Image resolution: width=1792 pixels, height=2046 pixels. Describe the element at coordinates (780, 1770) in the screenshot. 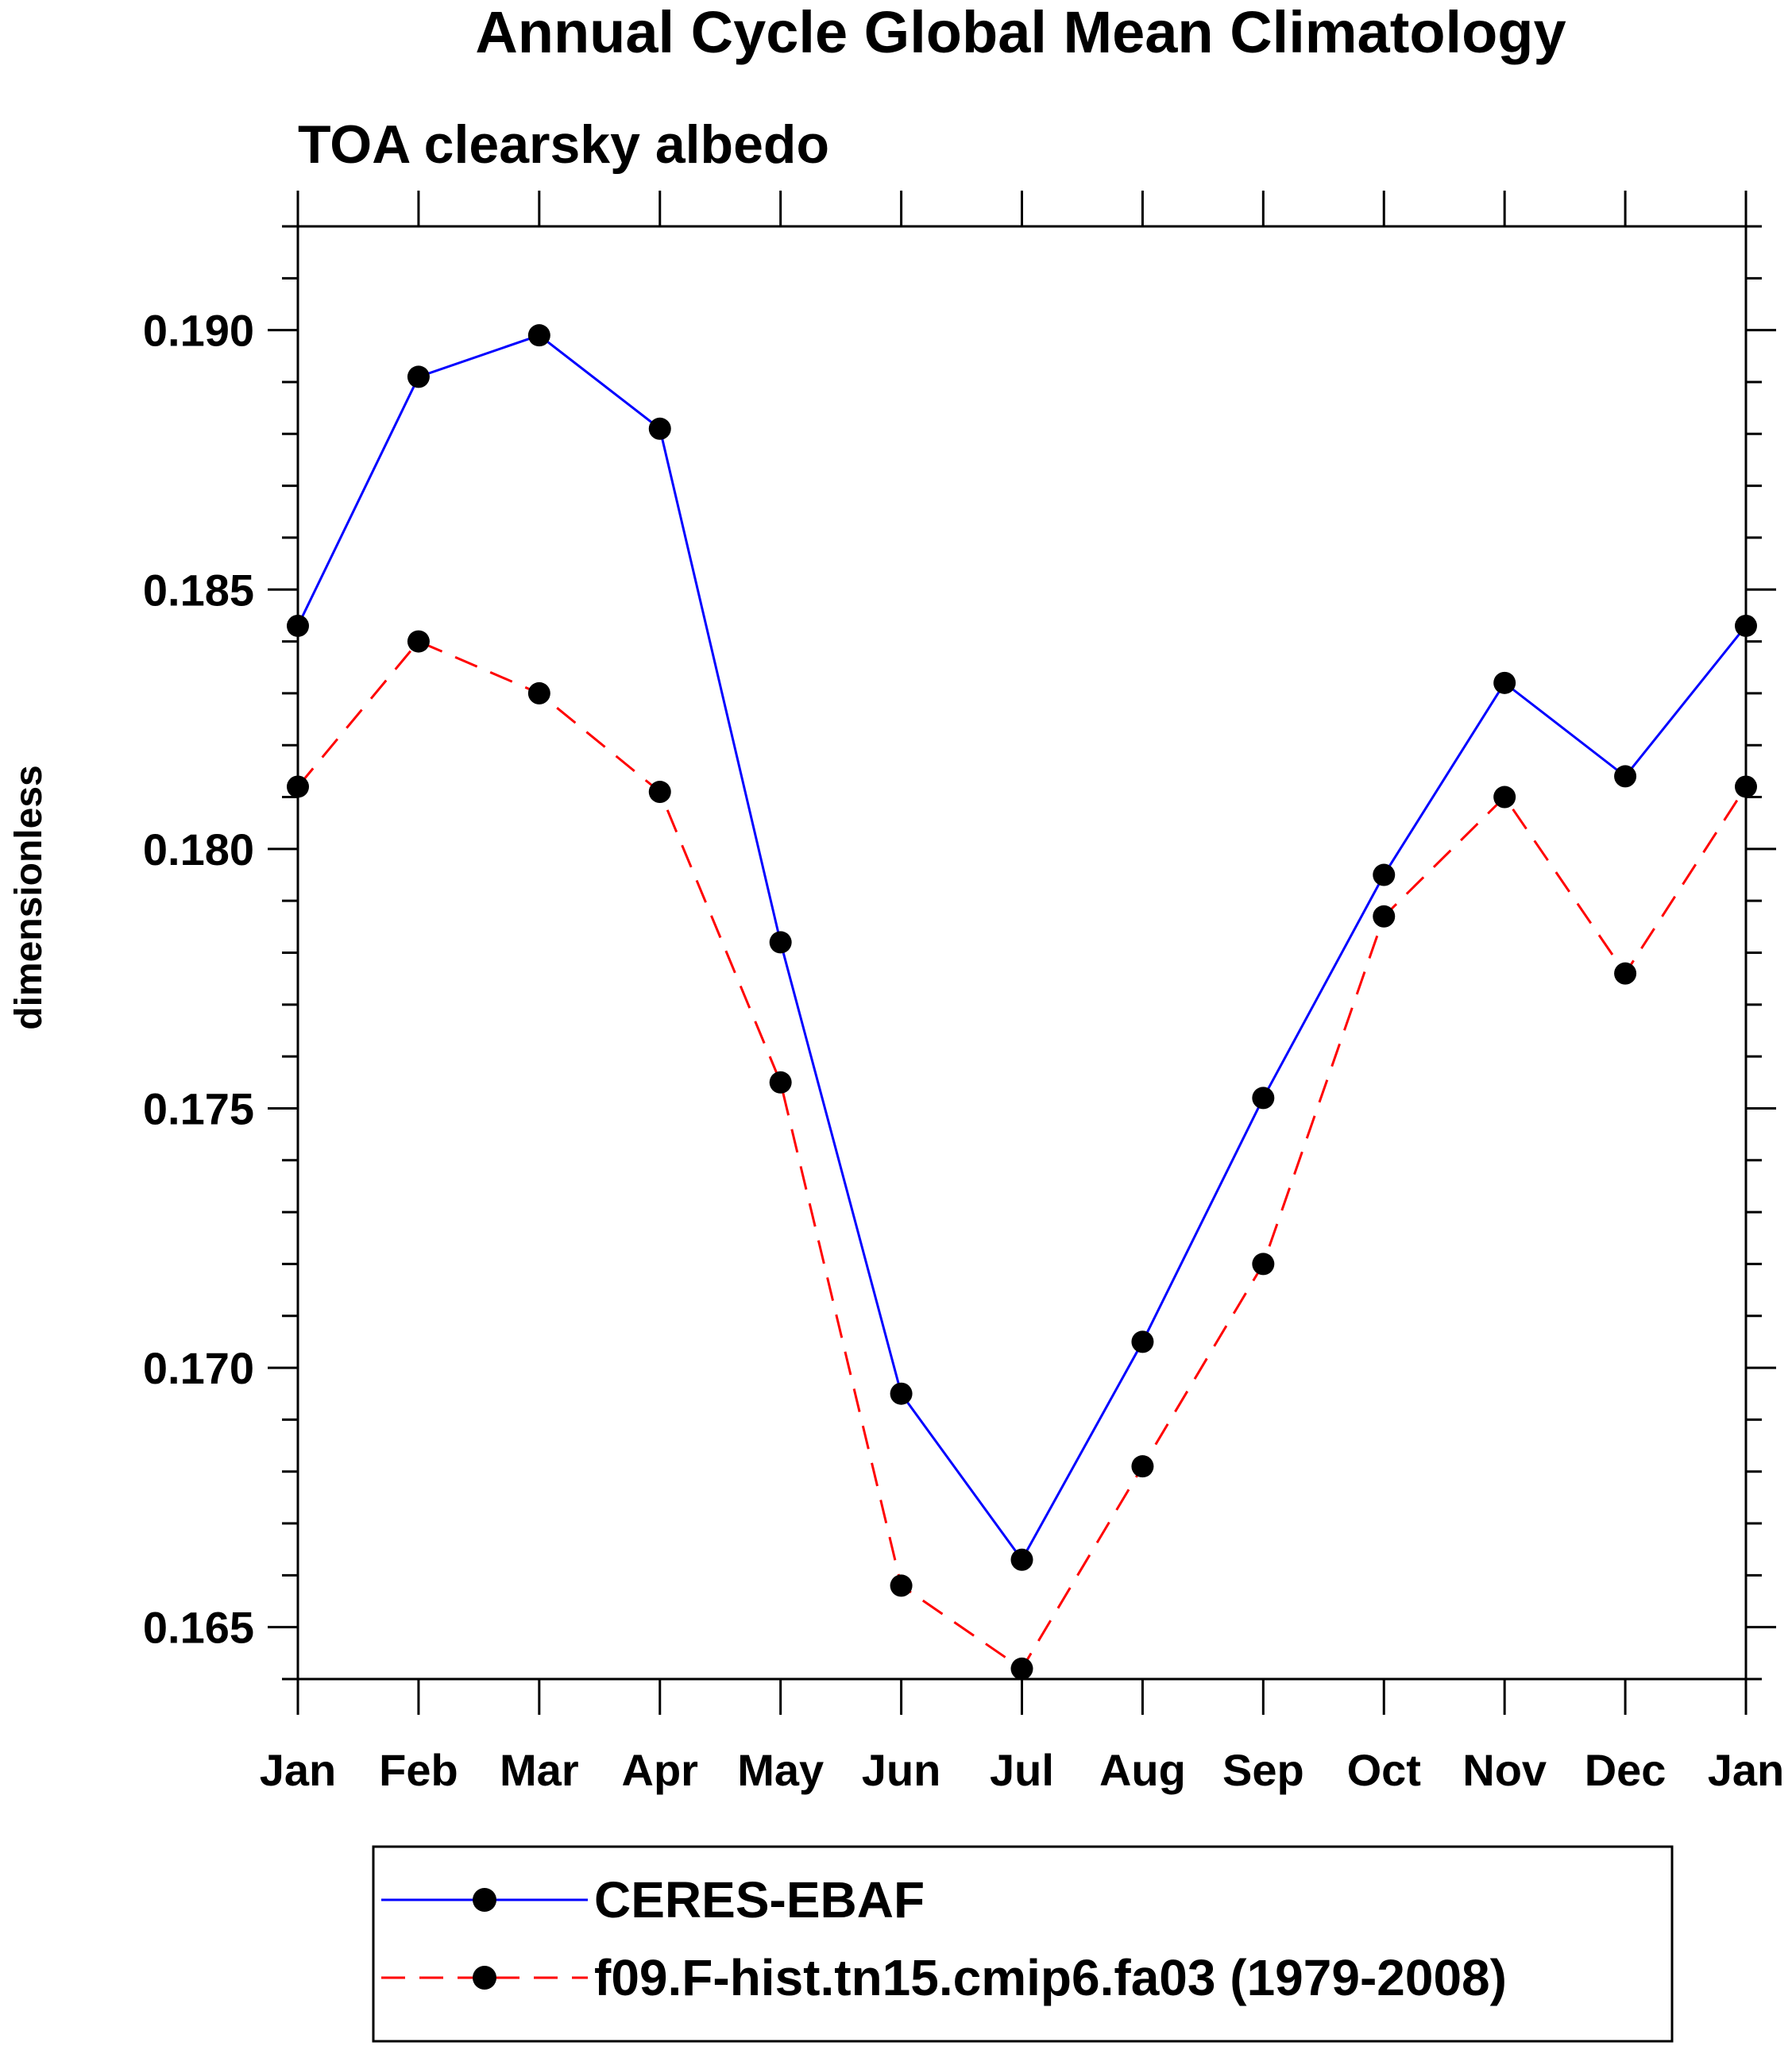

I see `x-tick-label: May` at that location.